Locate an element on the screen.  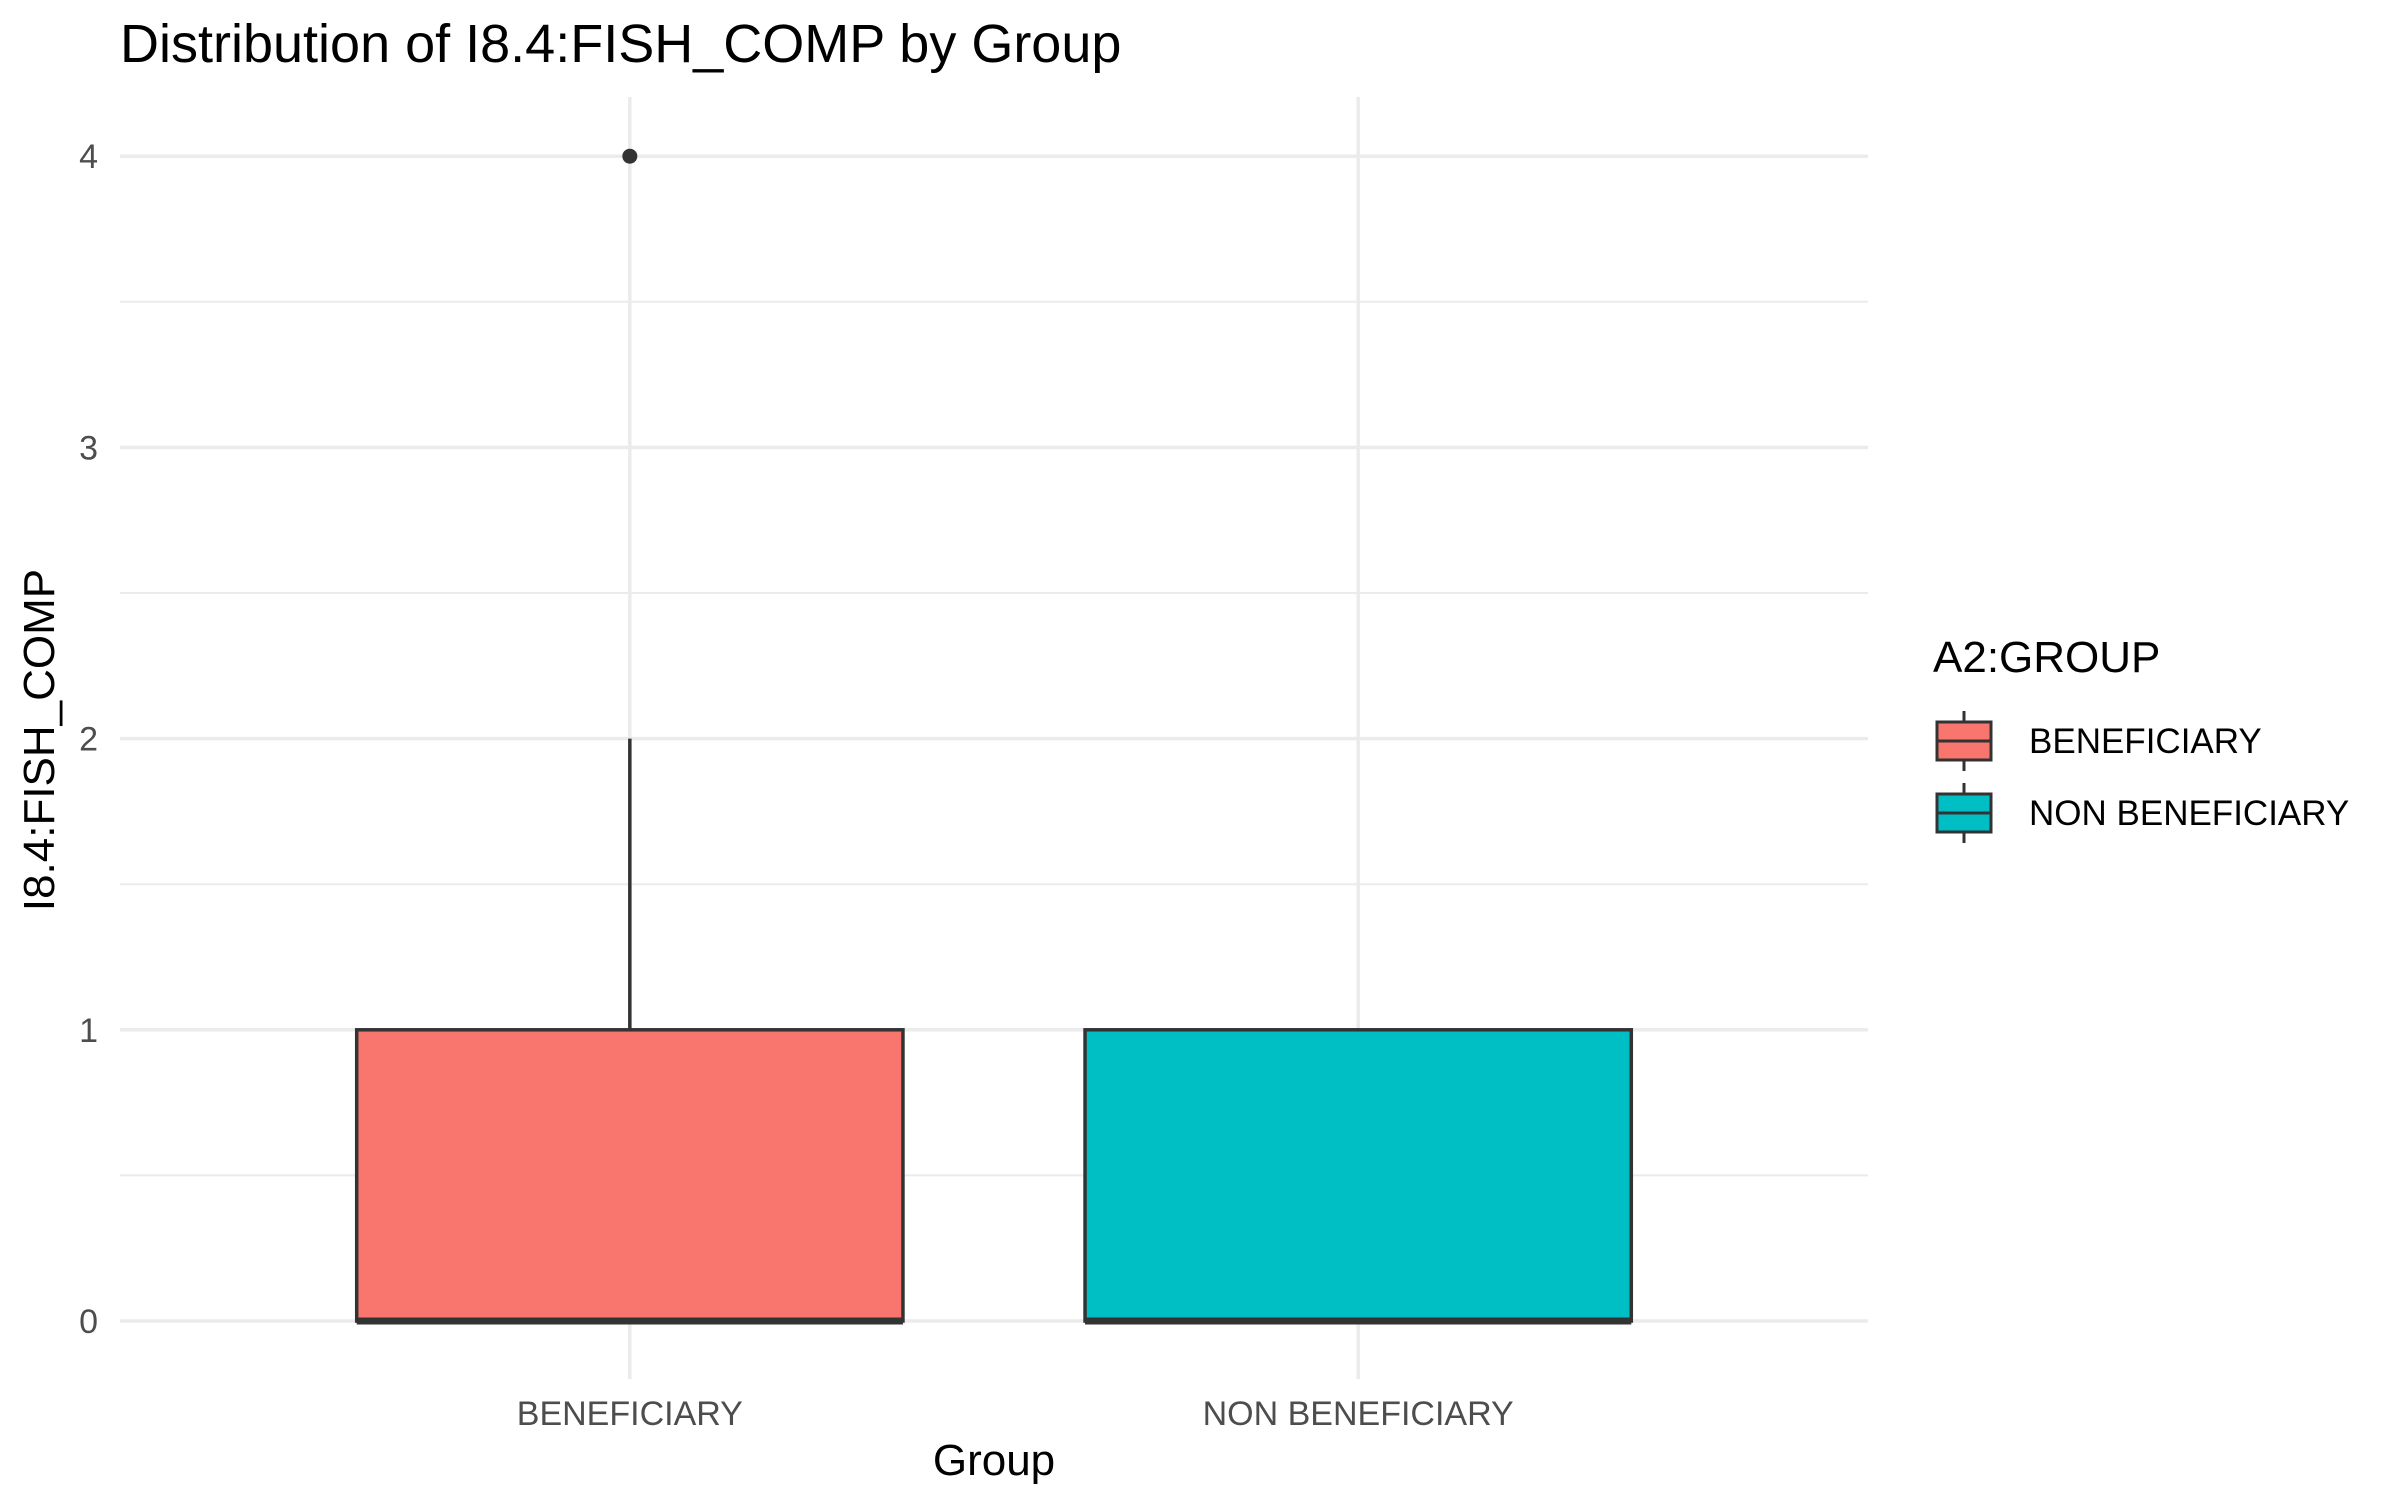
y-axis-title: I8.4:FISH_COMP is located at coordinates (39, 740).